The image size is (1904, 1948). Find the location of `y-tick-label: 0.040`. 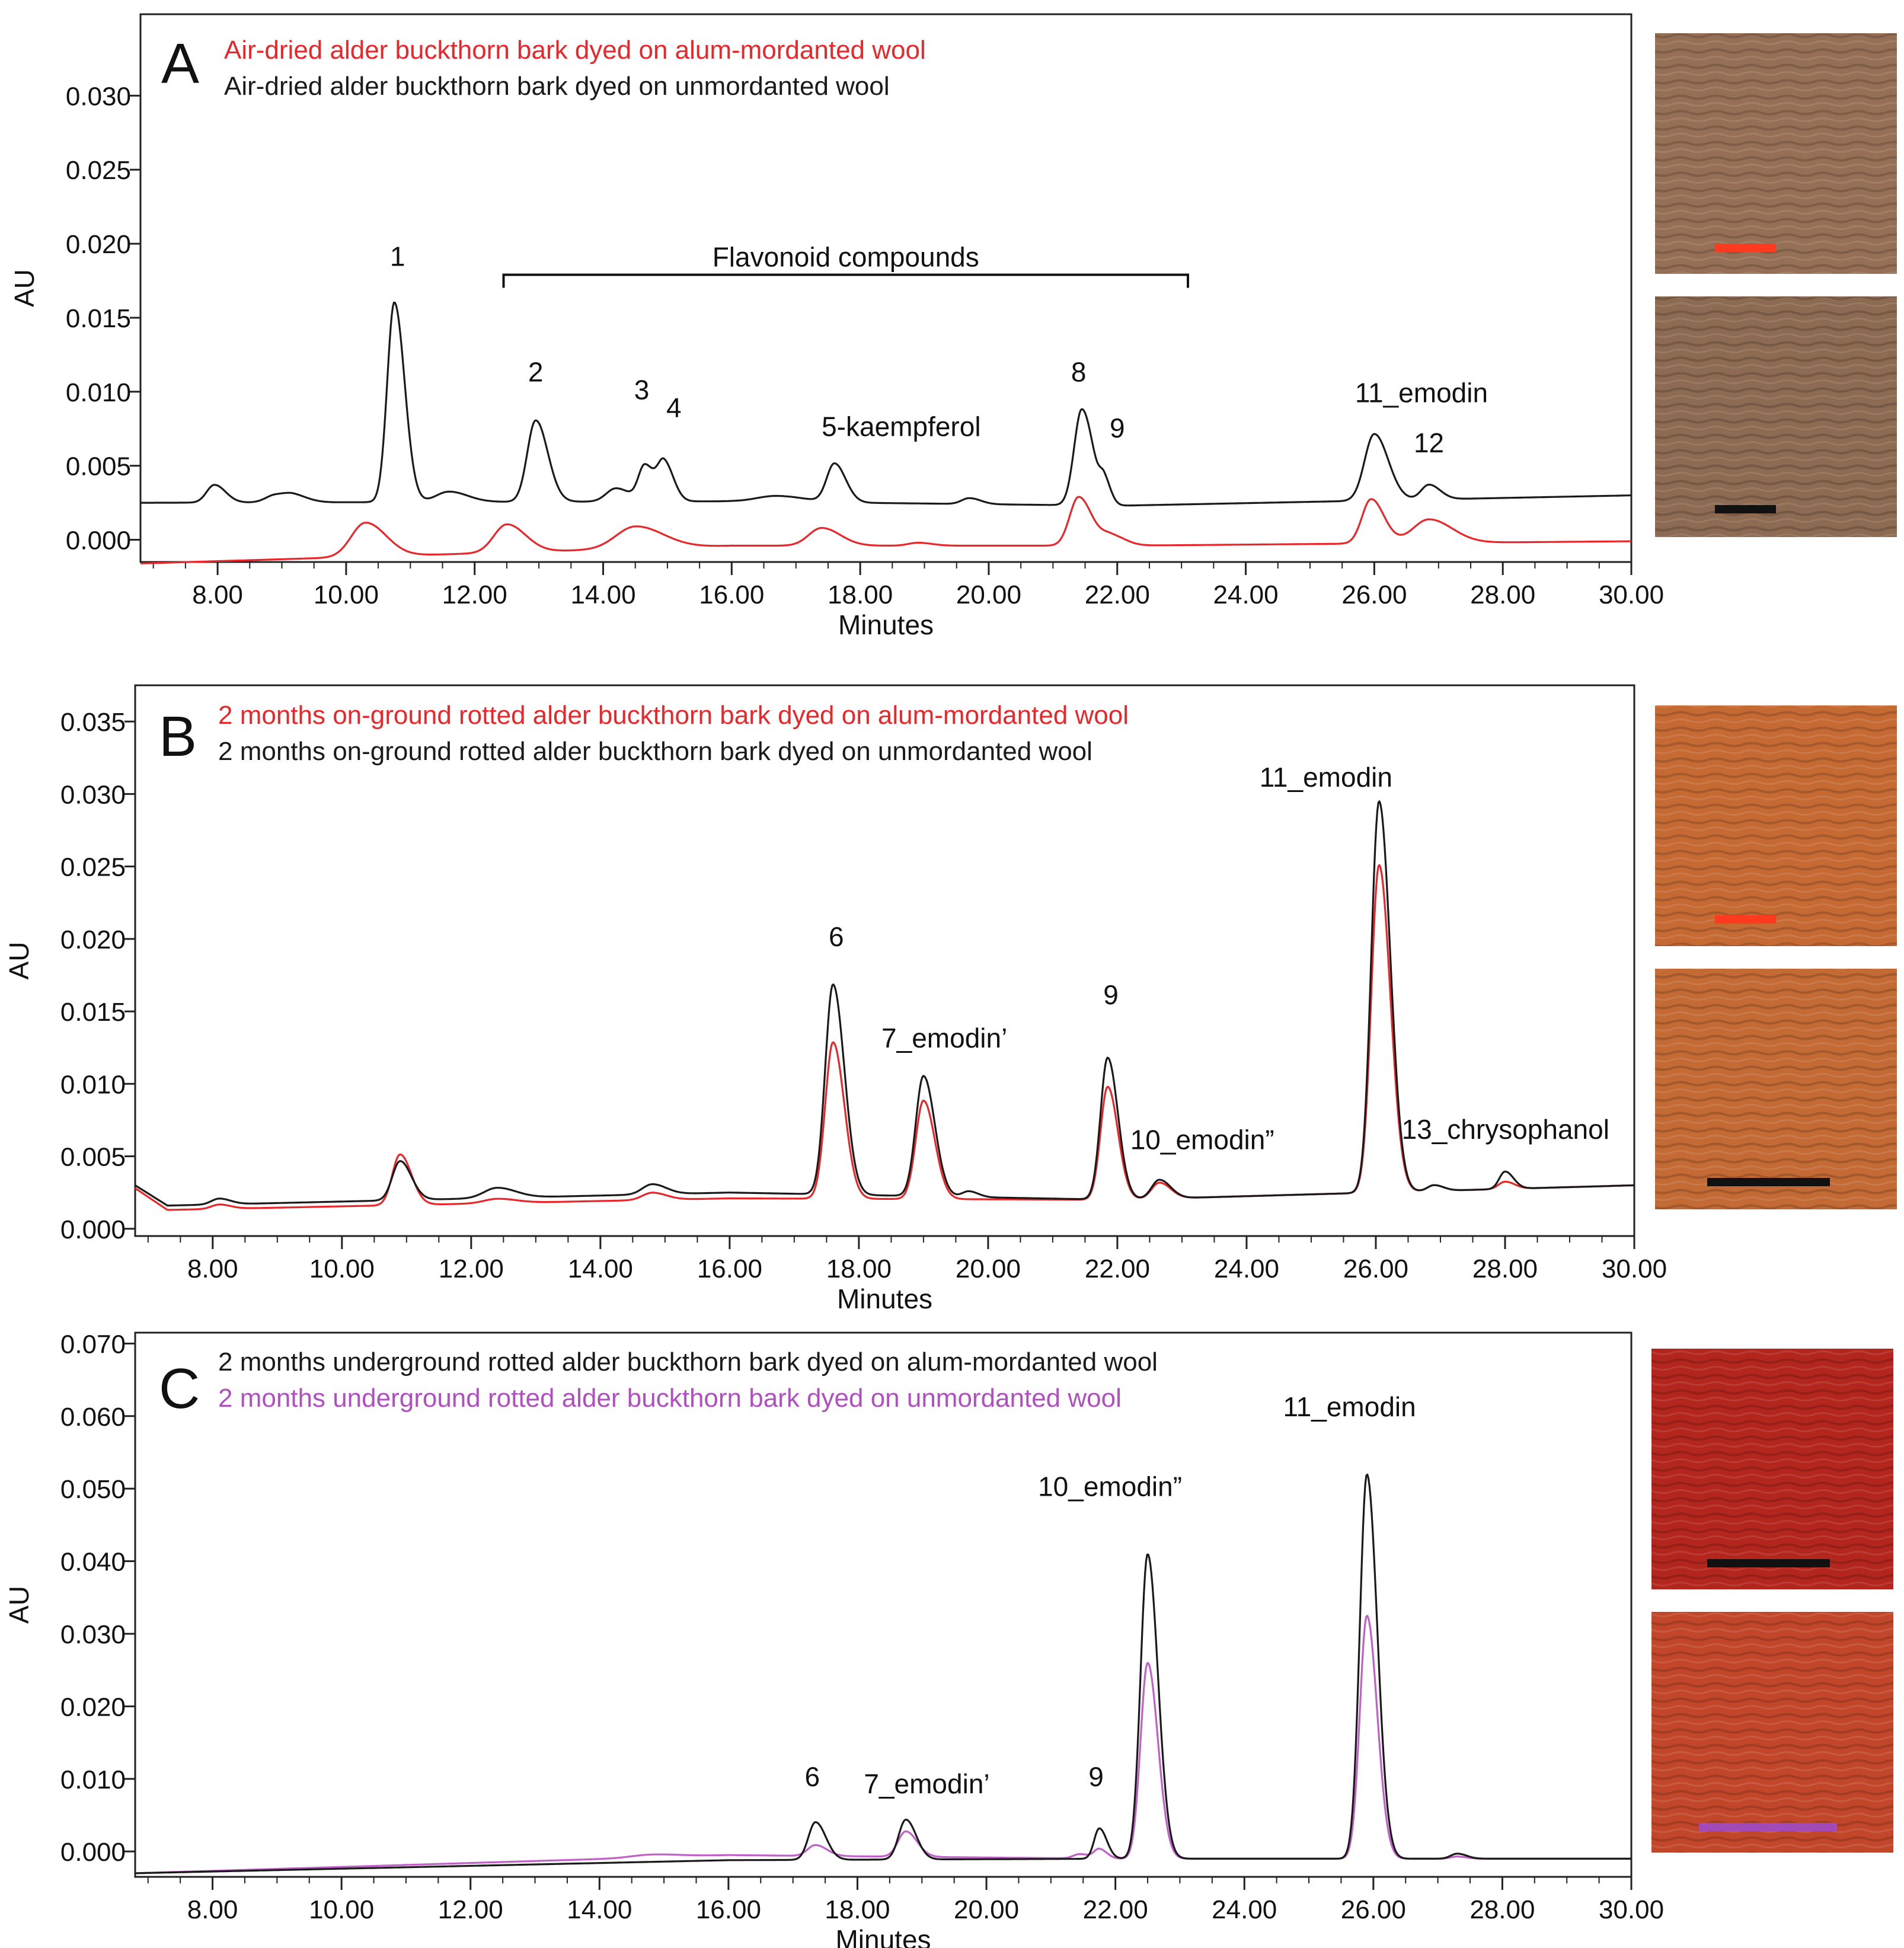

y-tick-label: 0.040 is located at coordinates (93, 1562).